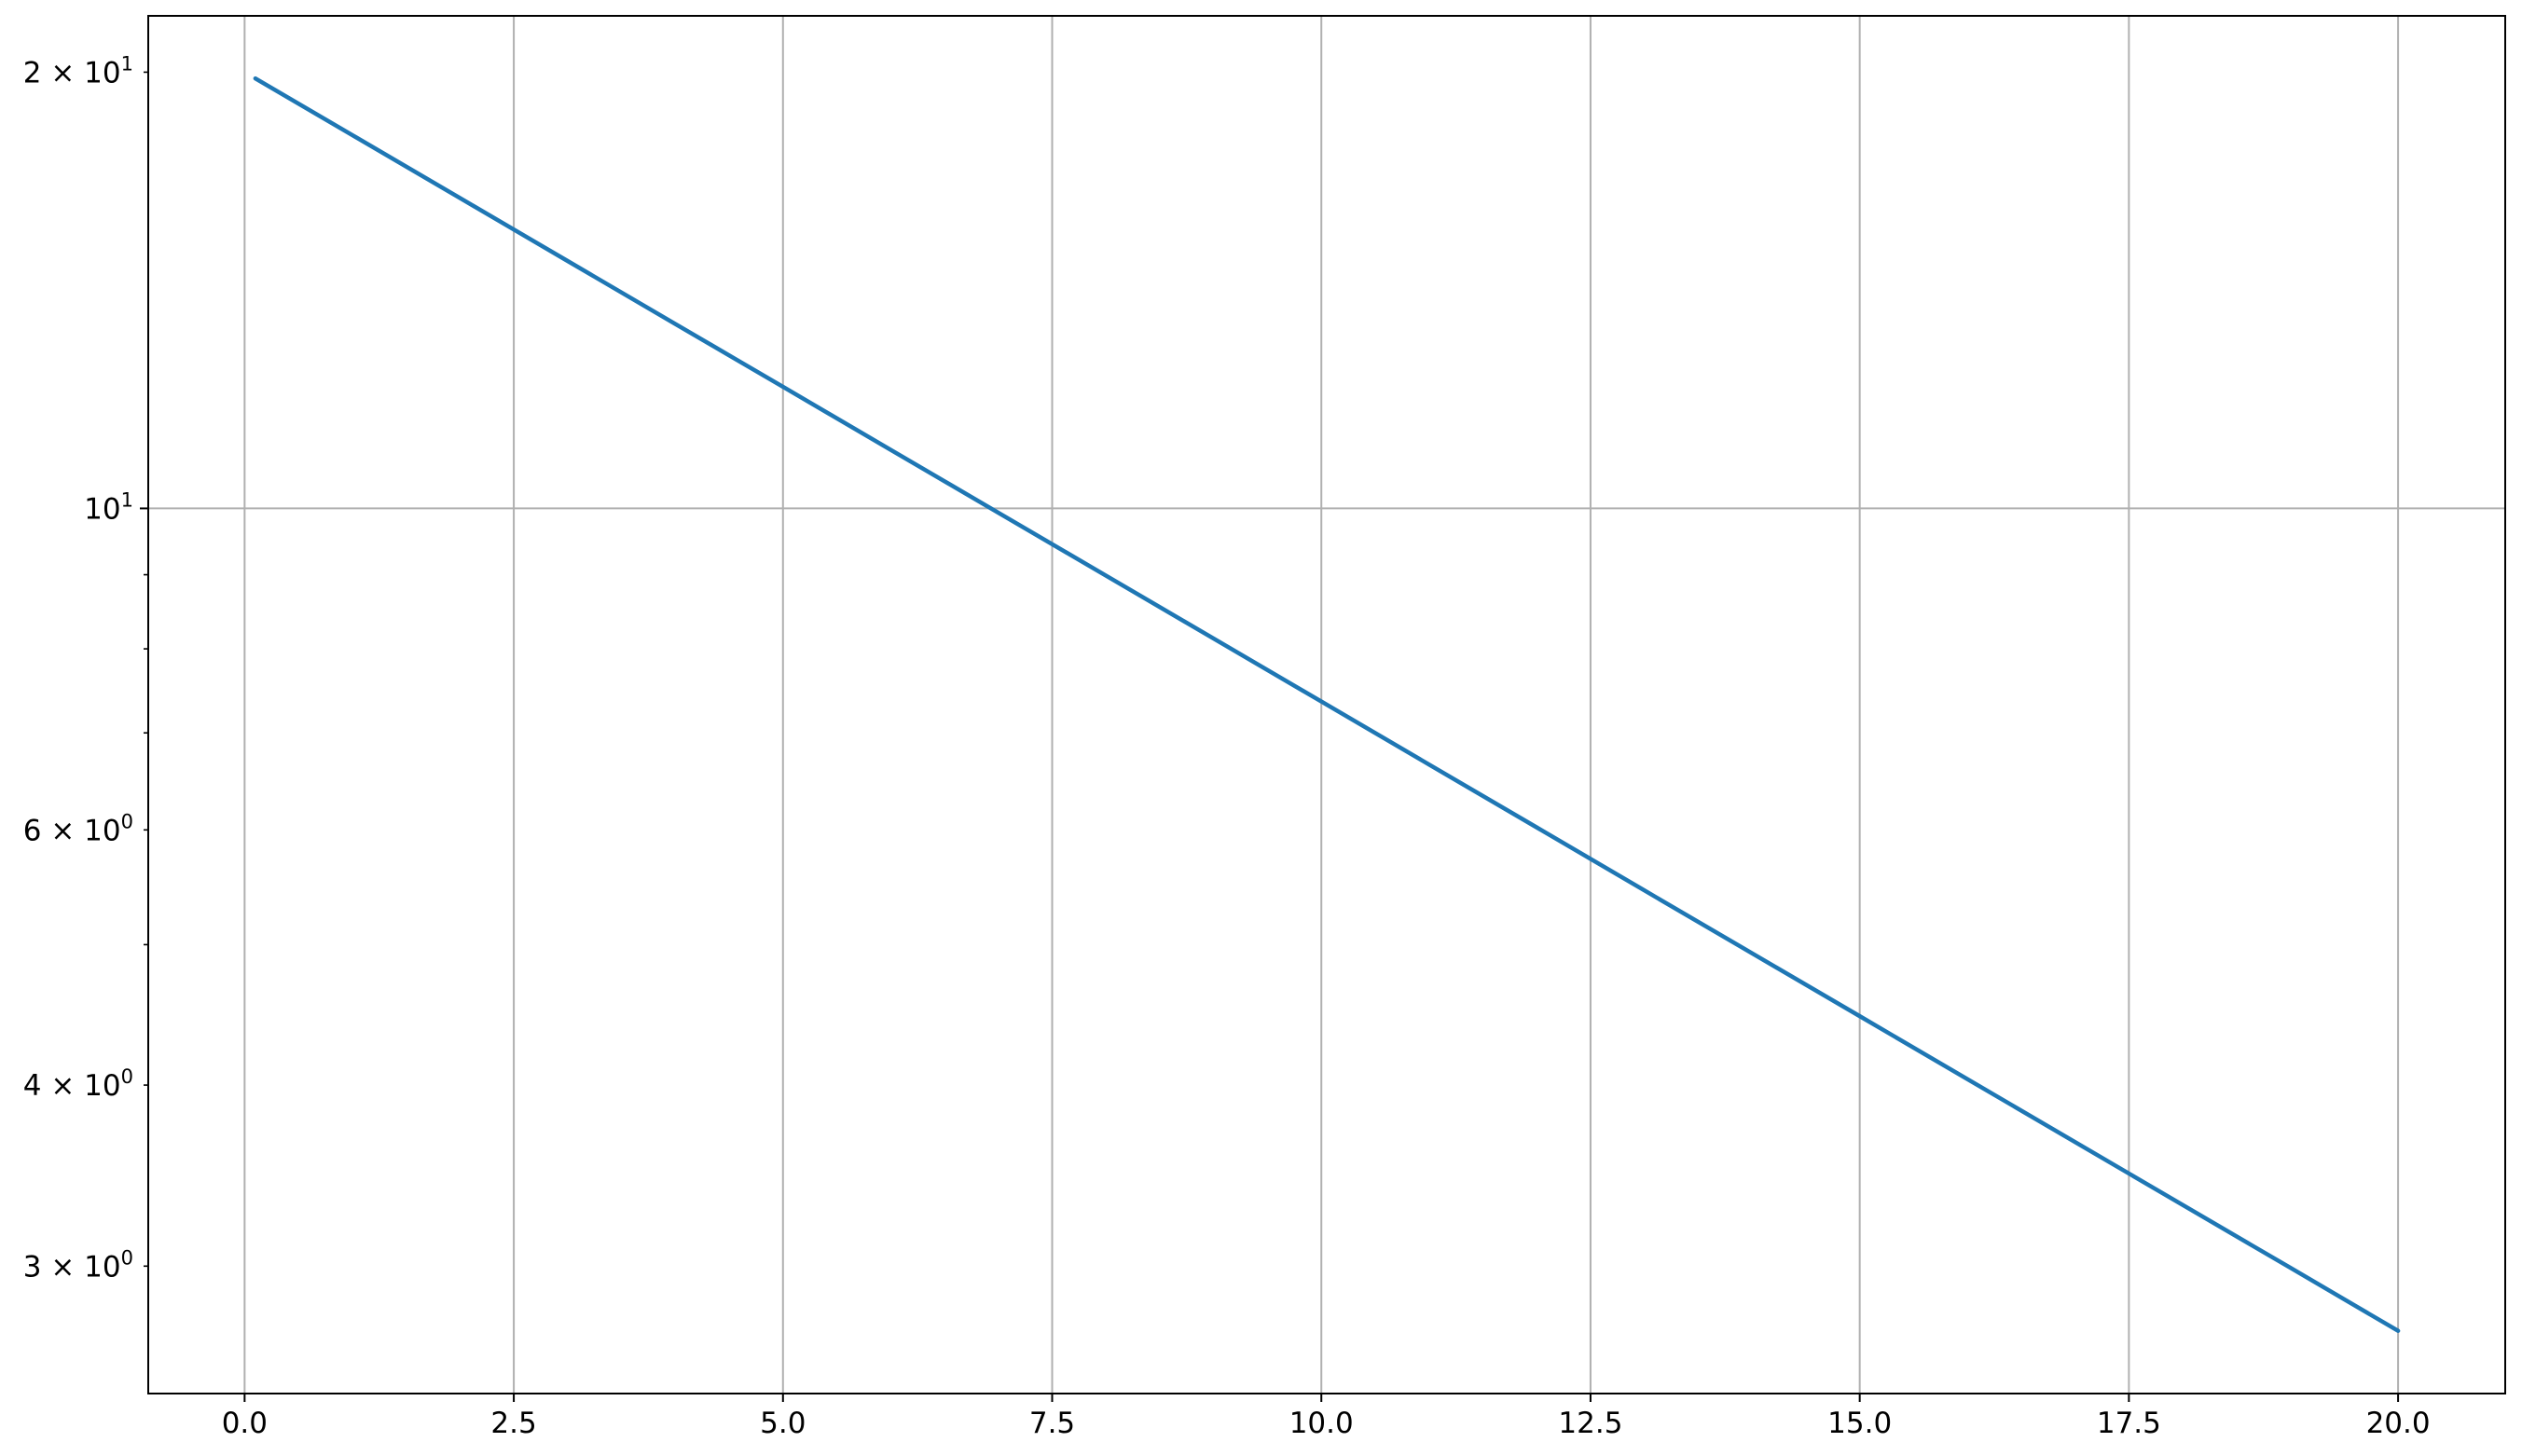 The width and height of the screenshot is (2522, 1456). What do you see at coordinates (783, 1423) in the screenshot?
I see `x-tick-label: 5.0` at bounding box center [783, 1423].